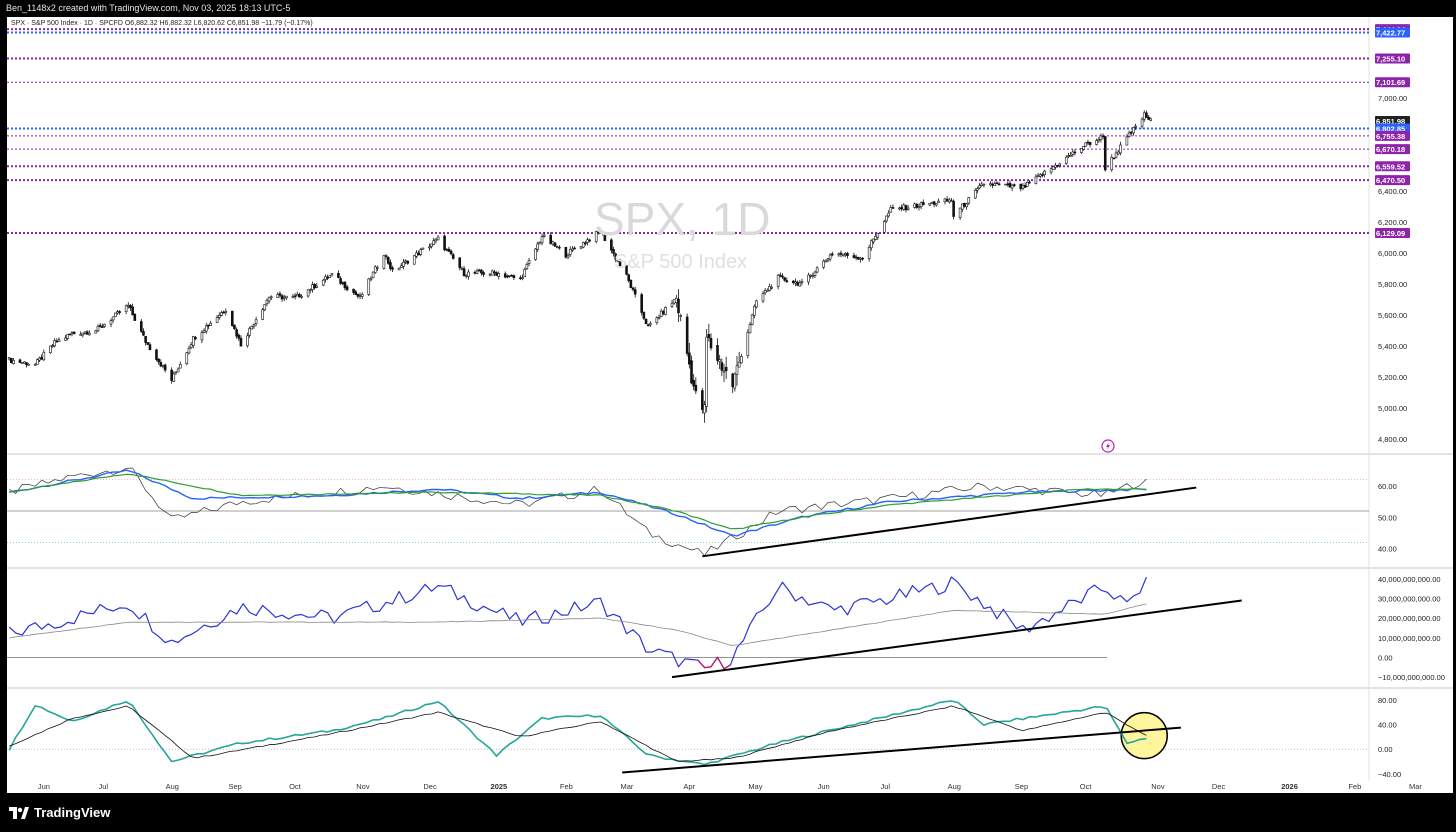 Image resolution: width=1456 pixels, height=832 pixels. Describe the element at coordinates (1108, 446) in the screenshot. I see `lightning-icon` at that location.